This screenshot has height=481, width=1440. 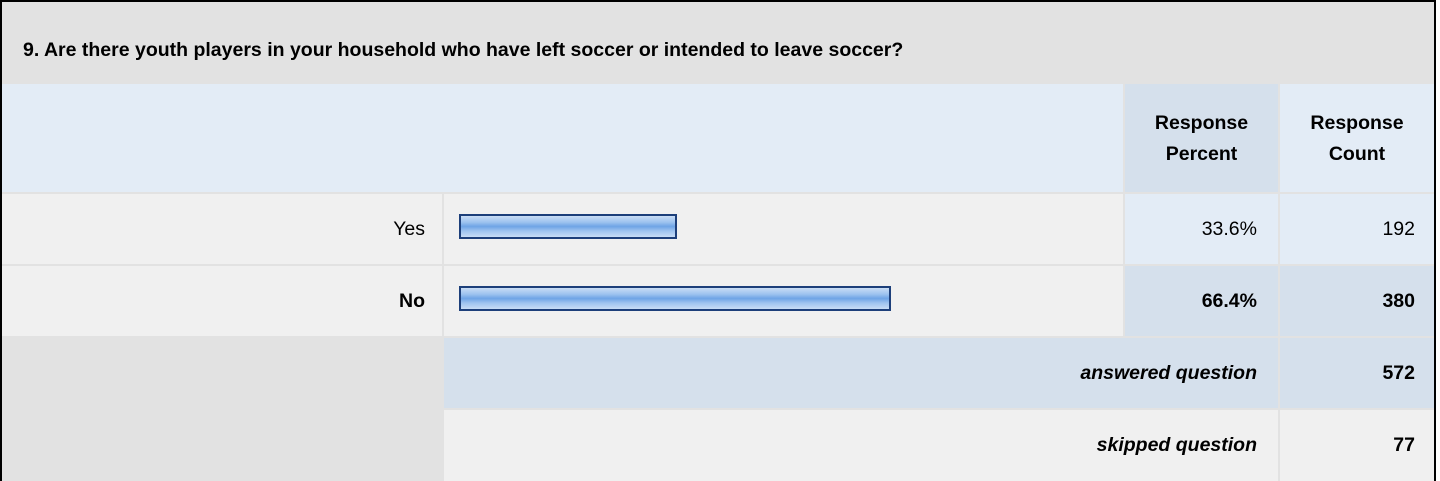 What do you see at coordinates (1201, 154) in the screenshot?
I see `header-percent-line2: Percent` at bounding box center [1201, 154].